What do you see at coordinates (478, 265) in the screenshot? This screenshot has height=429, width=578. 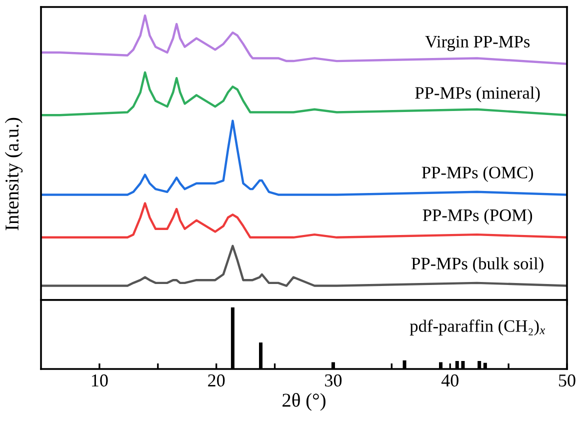 I see `series-label: PP-MPs (bulk soil)` at bounding box center [478, 265].